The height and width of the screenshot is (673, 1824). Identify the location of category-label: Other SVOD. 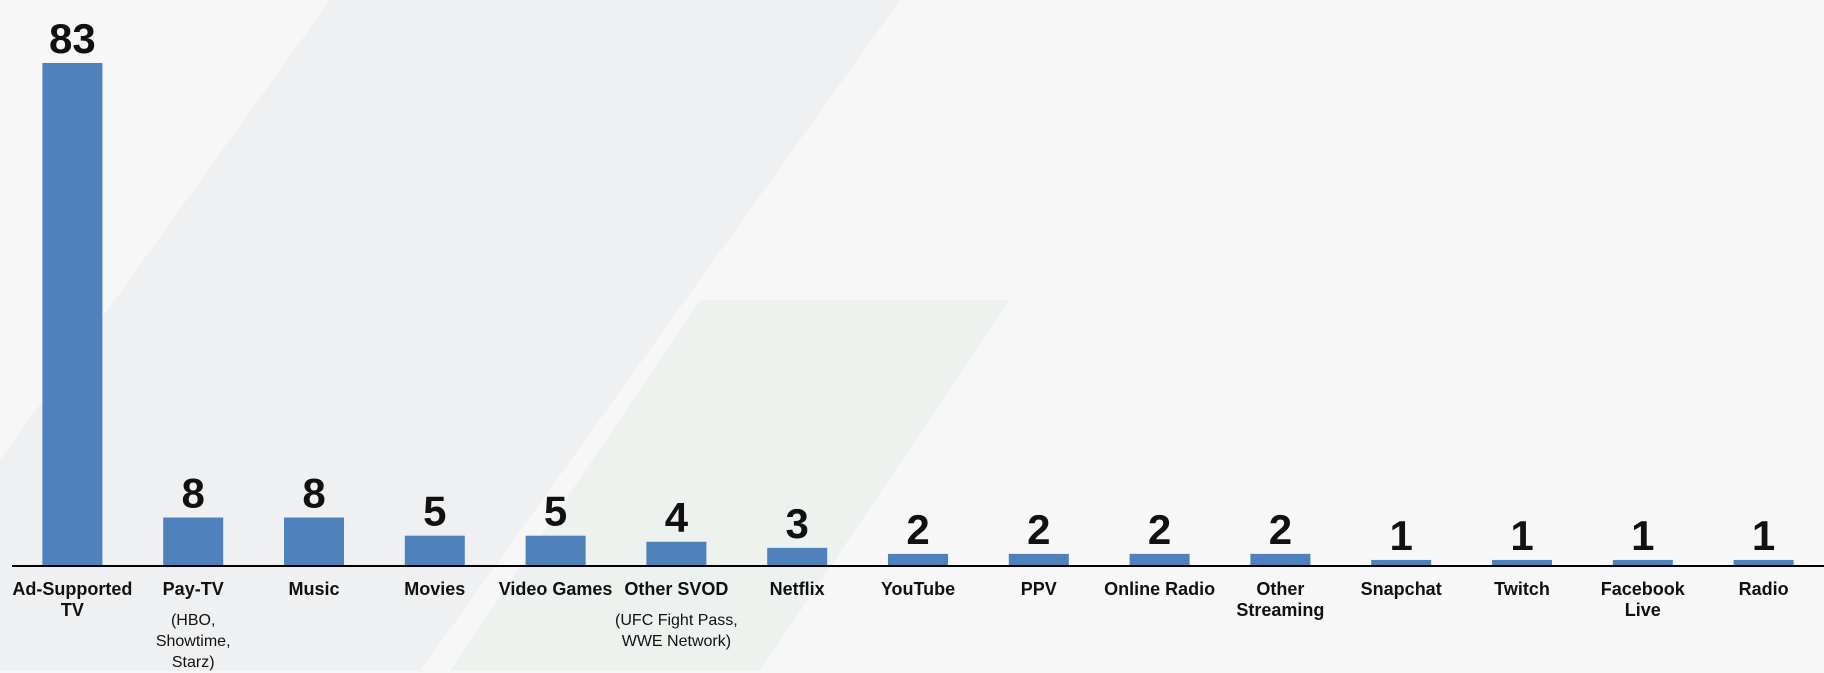
(676, 589).